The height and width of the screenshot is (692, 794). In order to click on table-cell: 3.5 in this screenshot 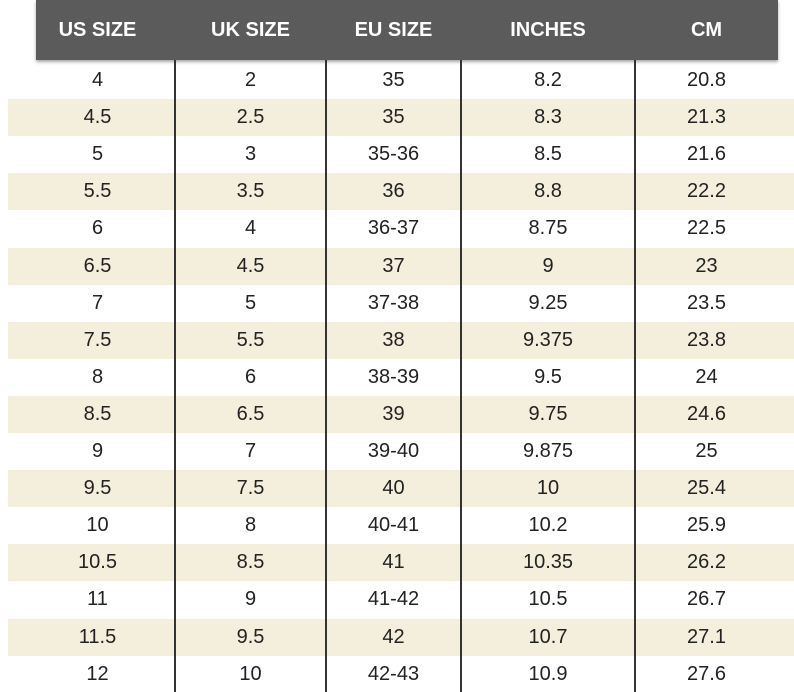, I will do `click(250, 191)`.